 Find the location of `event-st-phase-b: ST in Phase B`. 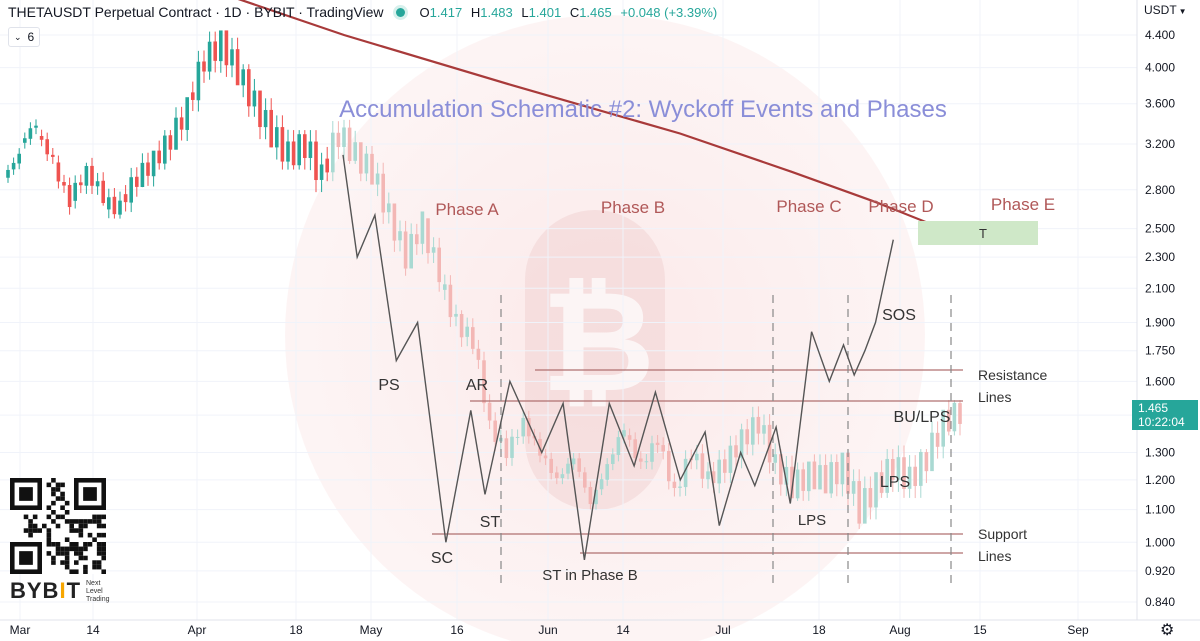

event-st-phase-b: ST in Phase B is located at coordinates (590, 575).